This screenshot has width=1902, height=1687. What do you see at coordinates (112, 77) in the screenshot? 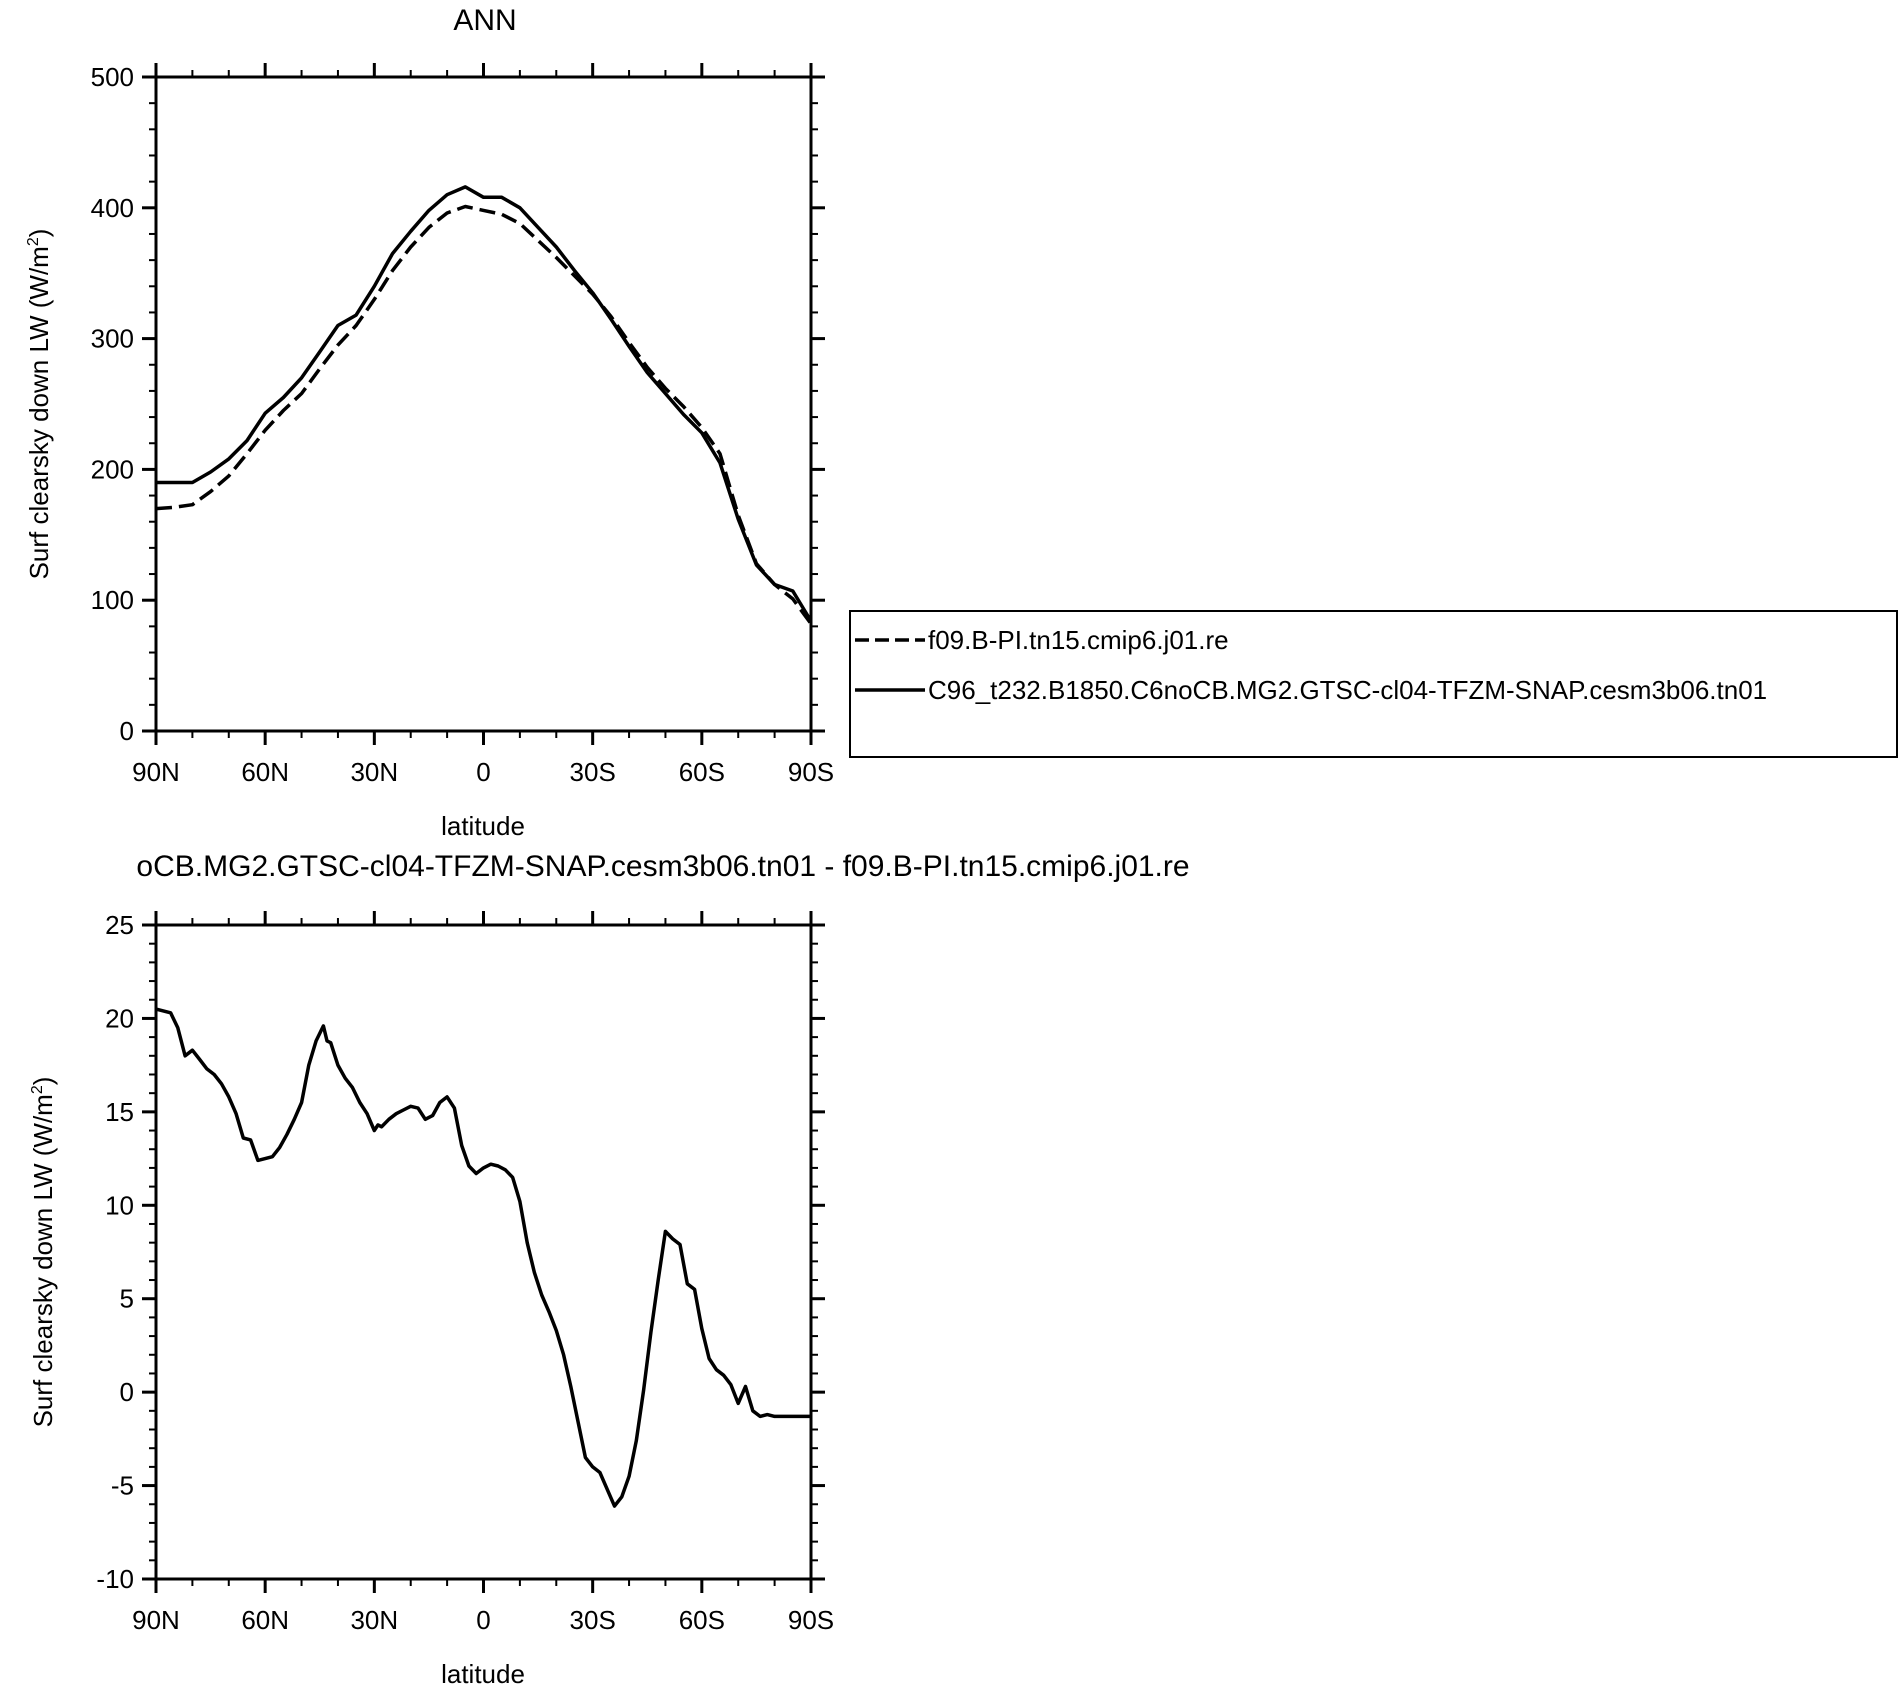
I see `top-y-tick-label: 500` at bounding box center [112, 77].